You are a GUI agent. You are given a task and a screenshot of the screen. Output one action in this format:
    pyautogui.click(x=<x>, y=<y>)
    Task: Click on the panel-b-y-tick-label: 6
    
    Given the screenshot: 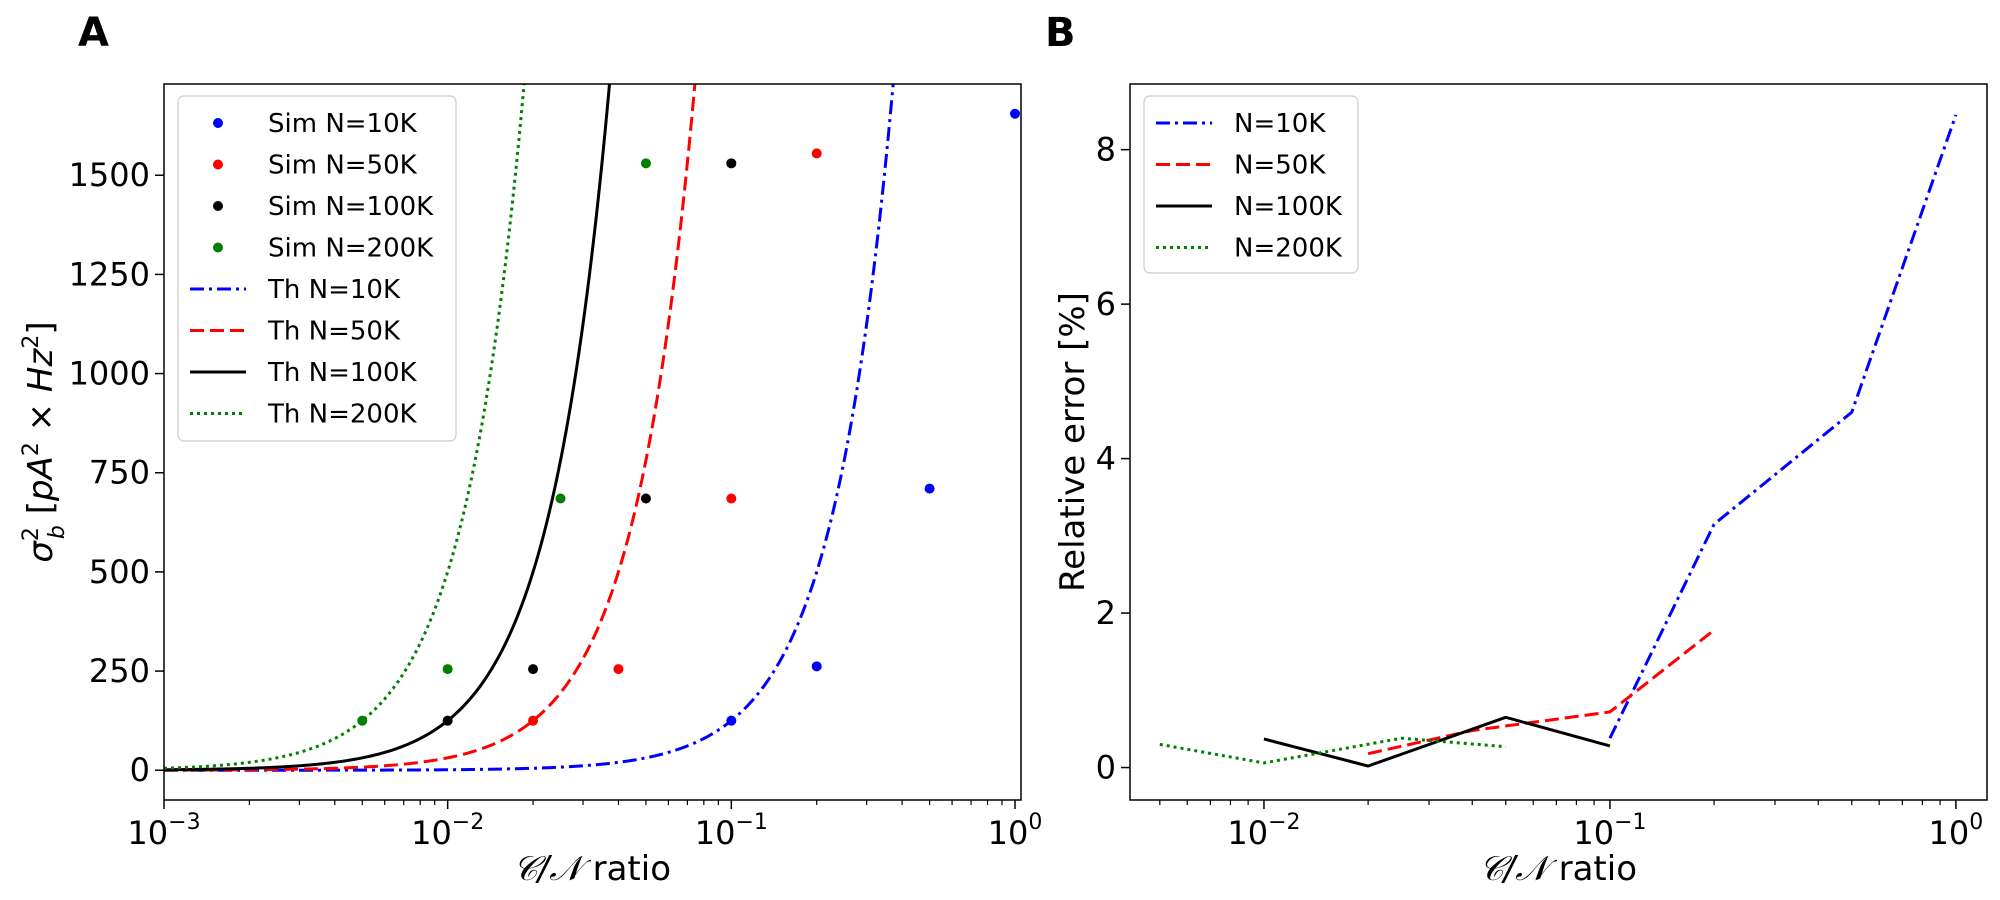 What is the action you would take?
    pyautogui.click(x=1106, y=304)
    